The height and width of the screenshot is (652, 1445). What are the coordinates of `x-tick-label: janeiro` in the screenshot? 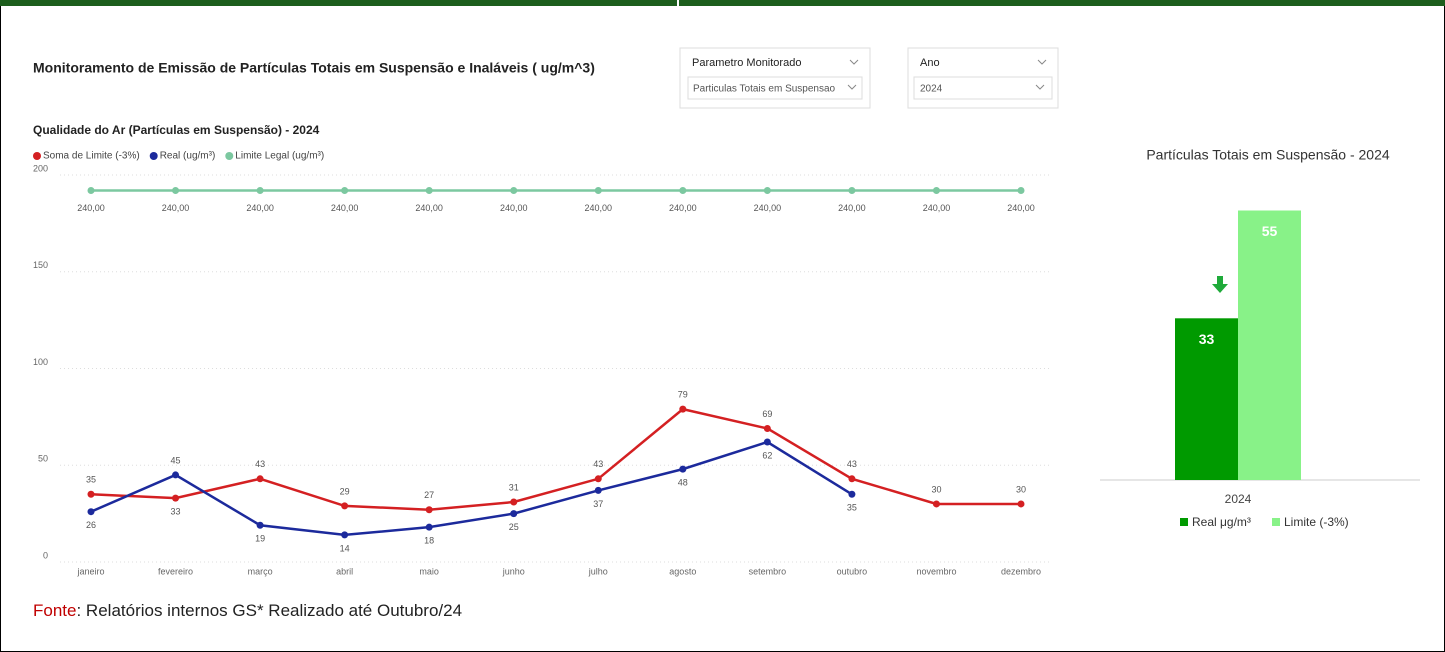 It's located at (90, 571).